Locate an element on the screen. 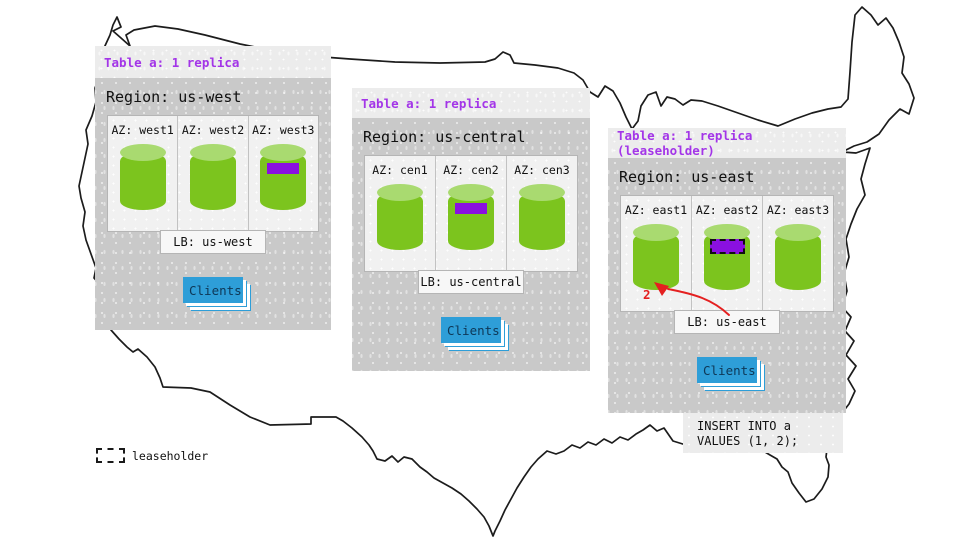 This screenshot has width=960, height=540. az-cell-west3: AZ: west3 is located at coordinates (283, 173).